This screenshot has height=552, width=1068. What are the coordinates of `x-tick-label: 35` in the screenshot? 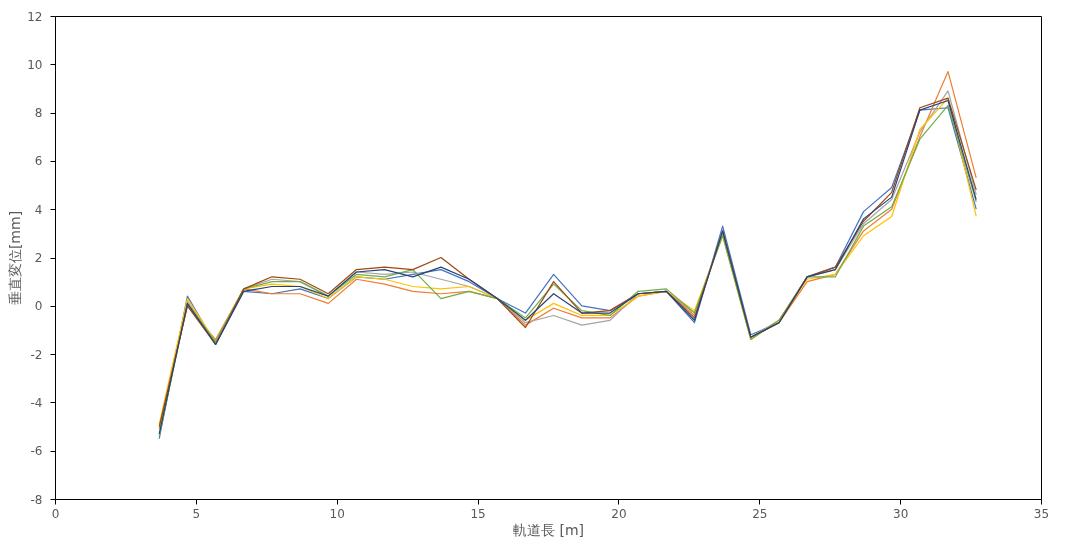 It's located at (1041, 513).